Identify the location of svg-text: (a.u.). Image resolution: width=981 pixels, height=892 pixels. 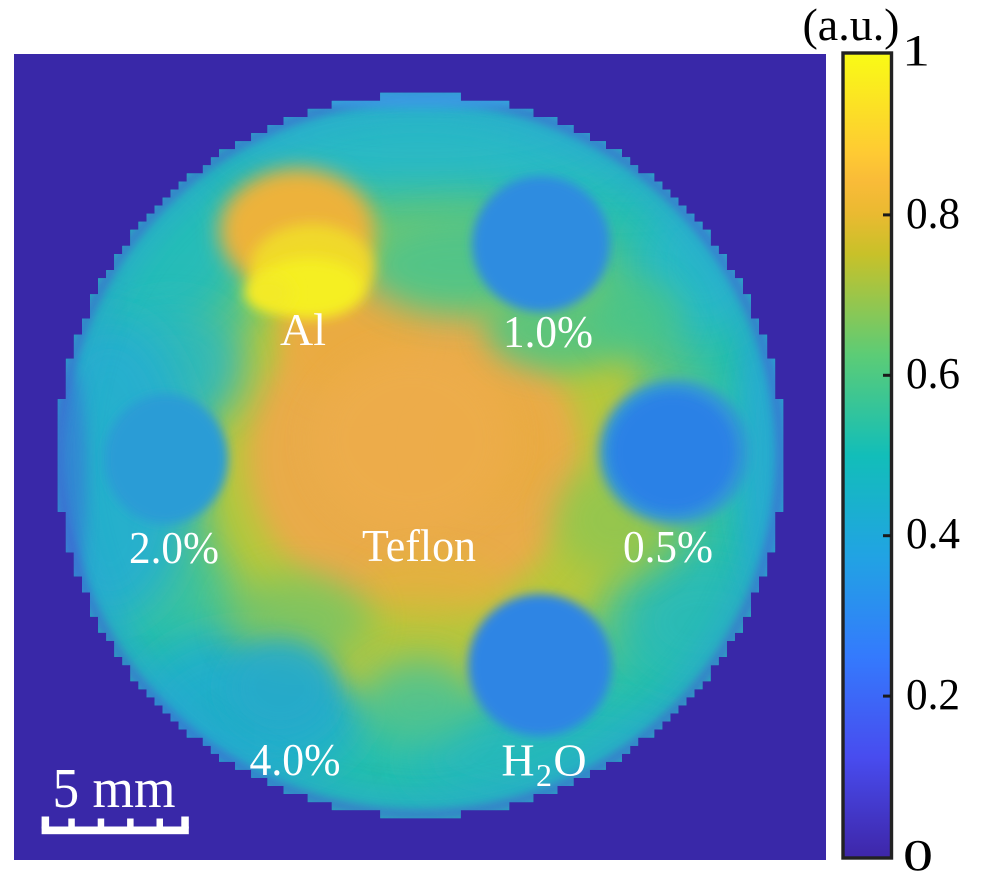
(851, 25).